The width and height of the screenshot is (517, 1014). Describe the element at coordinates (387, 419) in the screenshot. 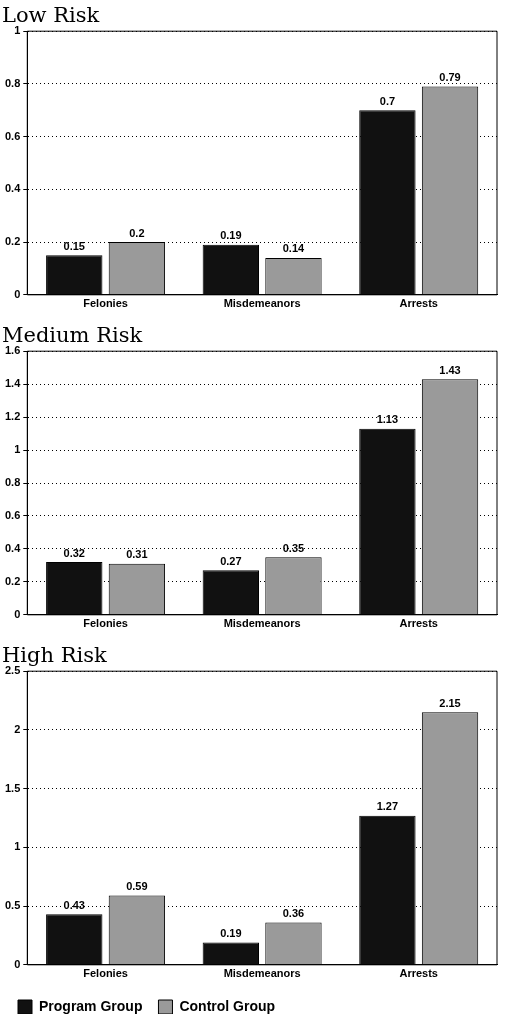

I see `data-label: 1.13` at that location.